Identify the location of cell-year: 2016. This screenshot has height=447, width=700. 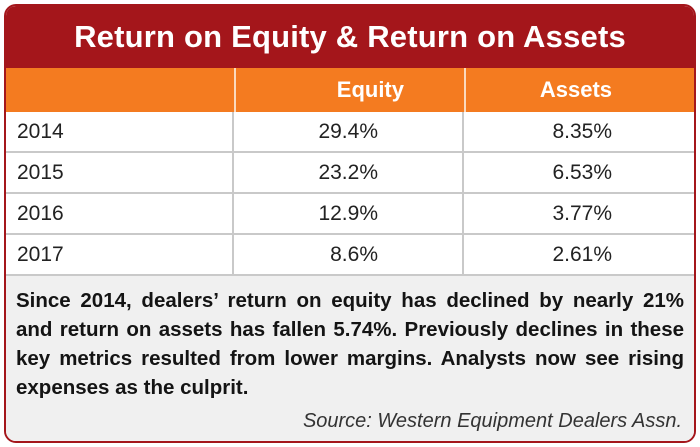
(120, 213).